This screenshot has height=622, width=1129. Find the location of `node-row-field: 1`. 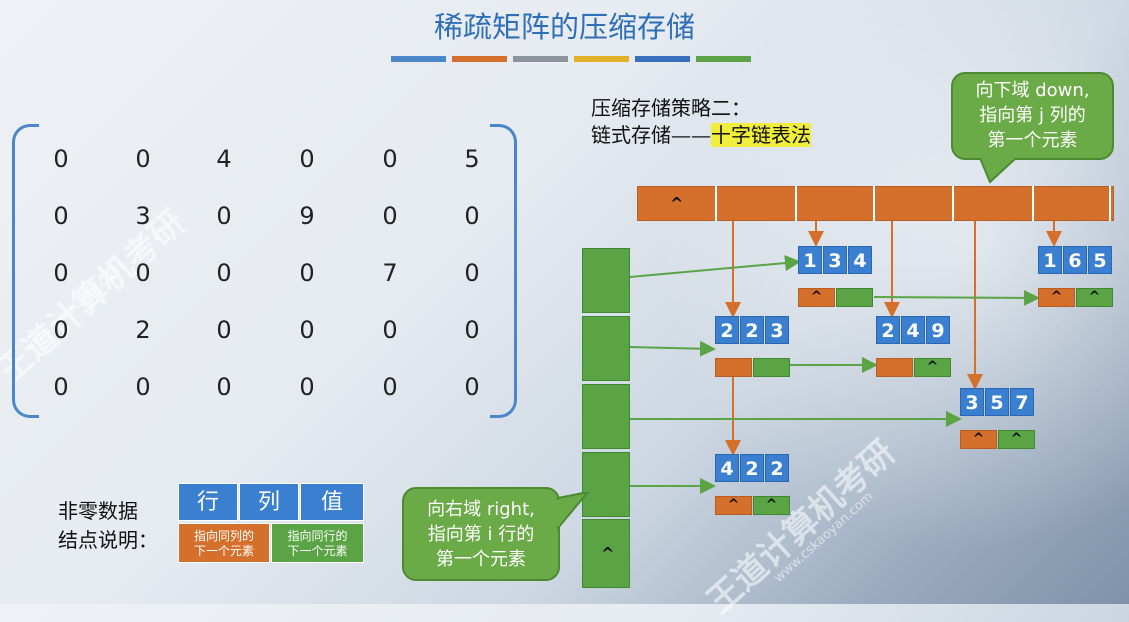

node-row-field: 1 is located at coordinates (1050, 260).